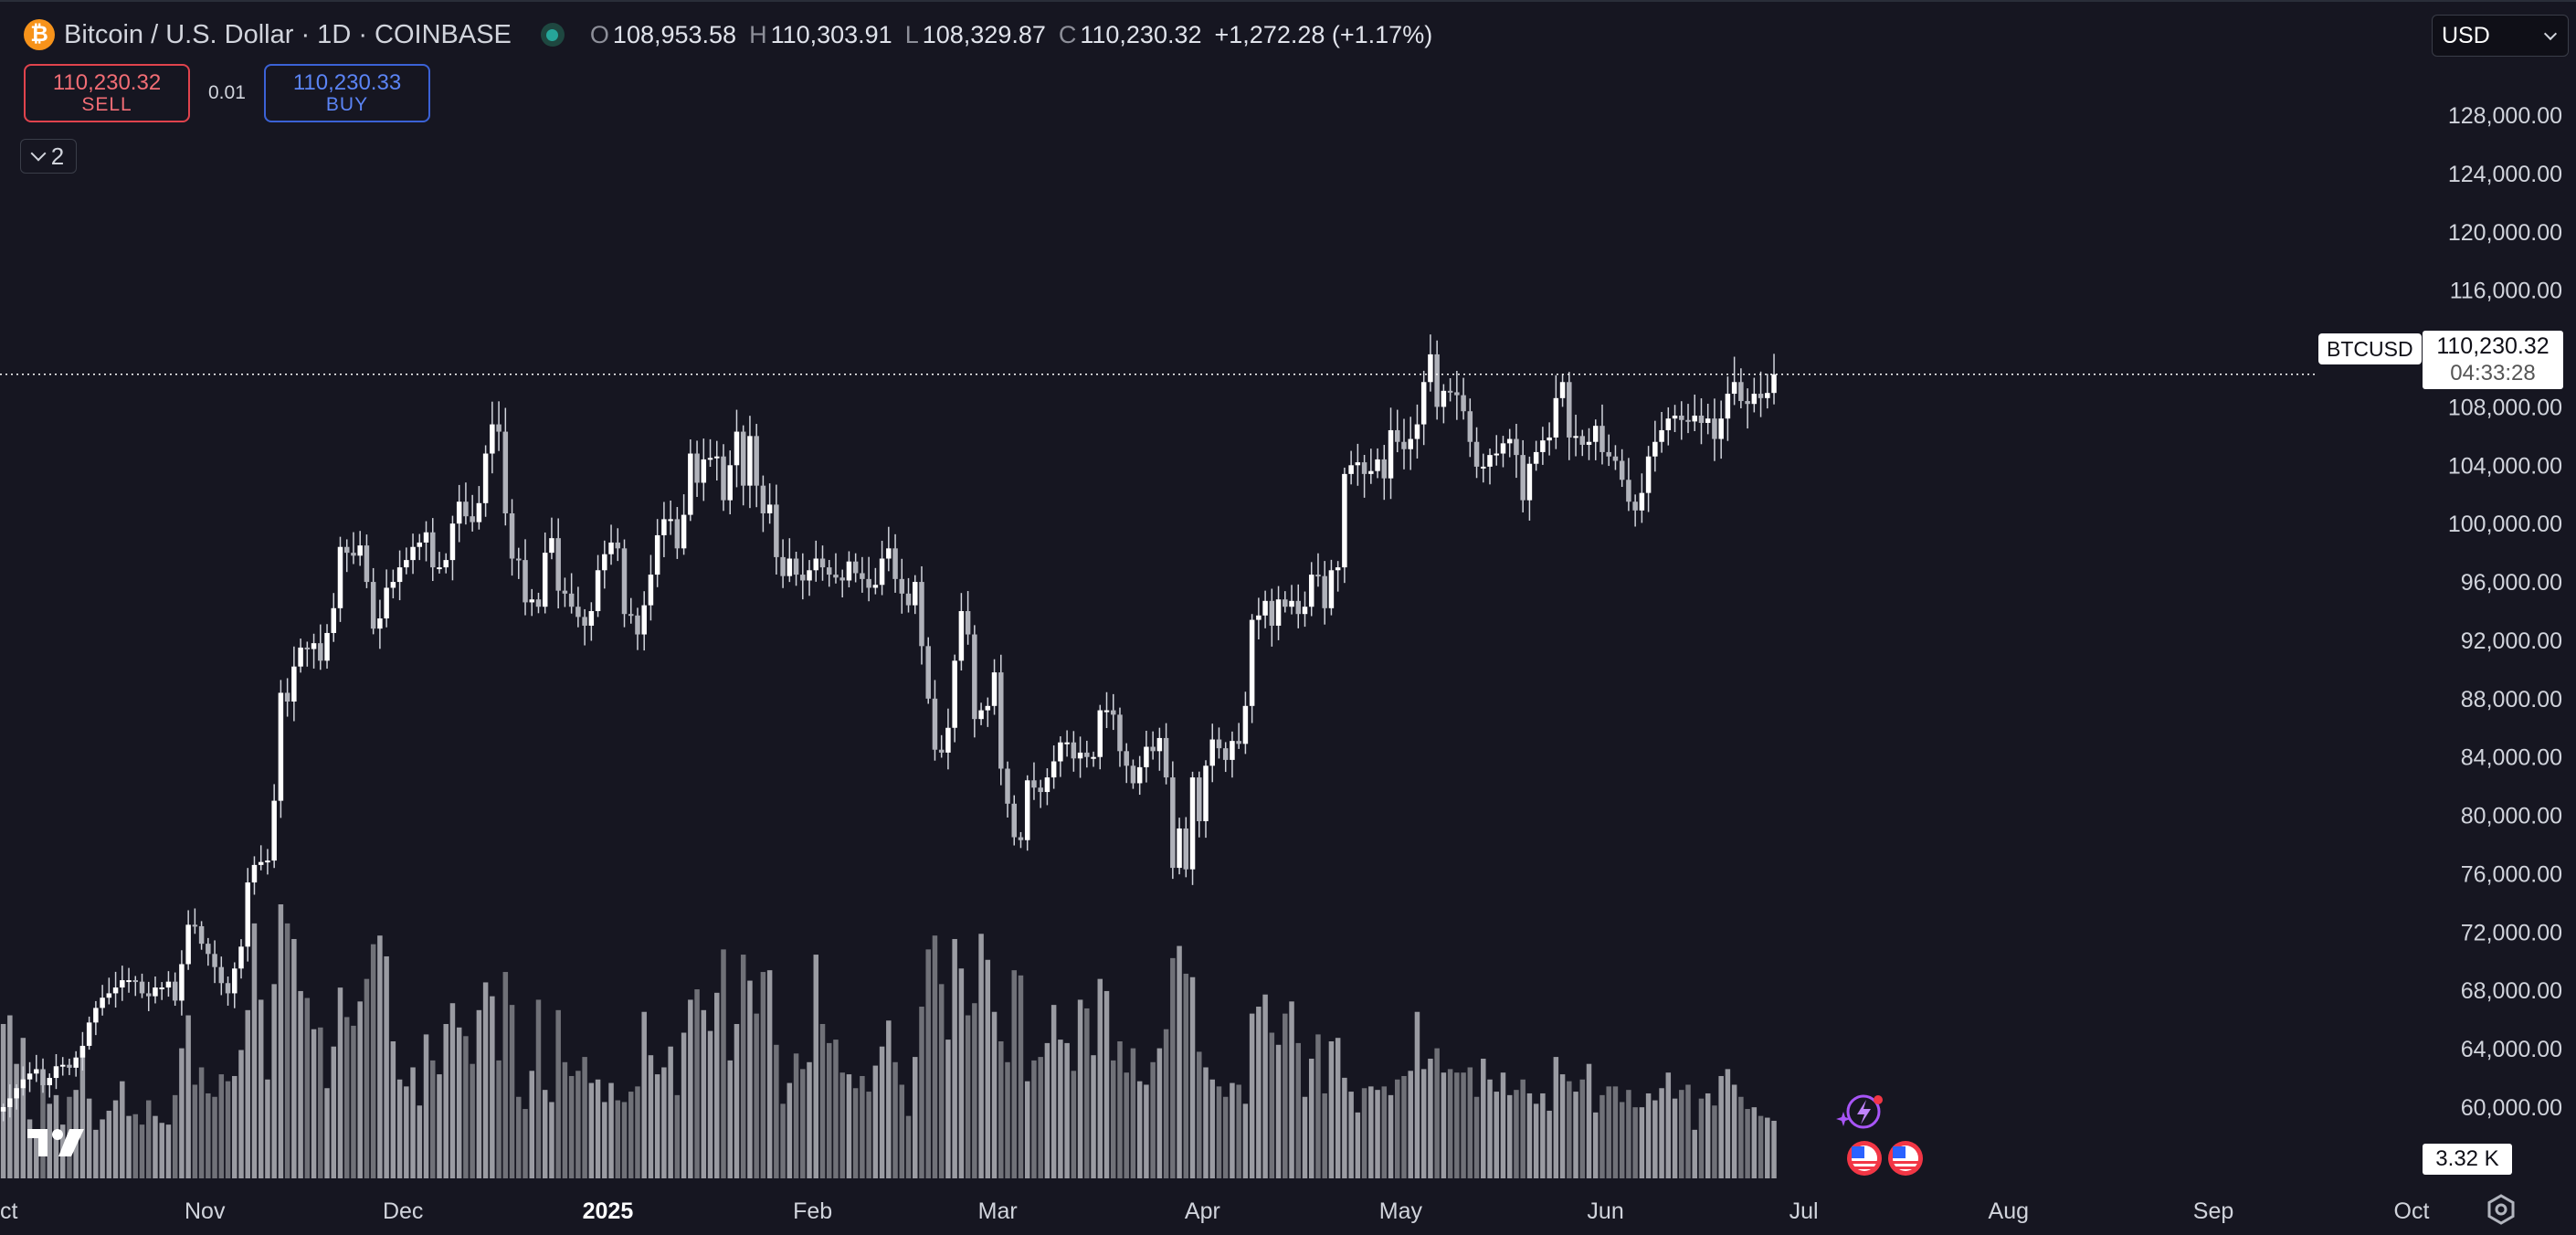 This screenshot has height=1235, width=2576. Describe the element at coordinates (2213, 1211) in the screenshot. I see `time-tick-label: Sep` at that location.